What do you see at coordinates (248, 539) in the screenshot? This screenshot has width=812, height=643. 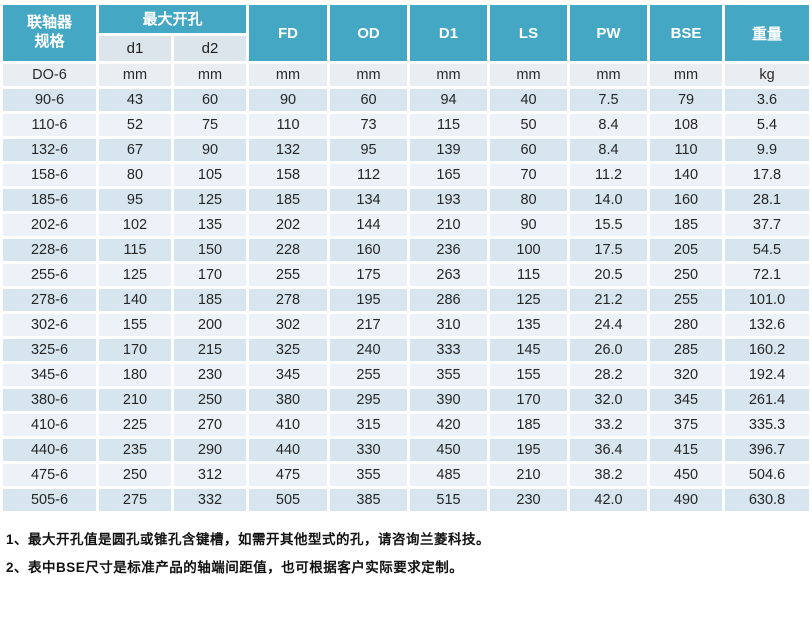 I see `footnote-1: 1、最大开孔值是圆孔或锥孔含键槽，如需开其他型式的孔，请咨询兰菱科技。` at bounding box center [248, 539].